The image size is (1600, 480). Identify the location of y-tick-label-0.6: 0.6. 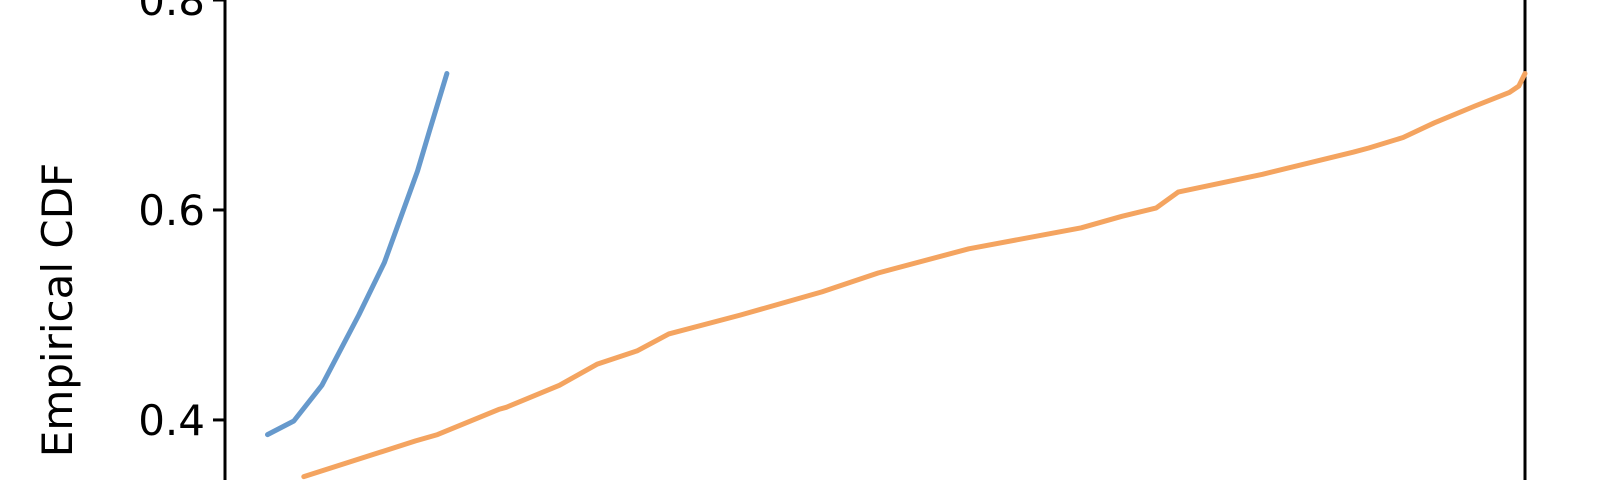
(171, 210).